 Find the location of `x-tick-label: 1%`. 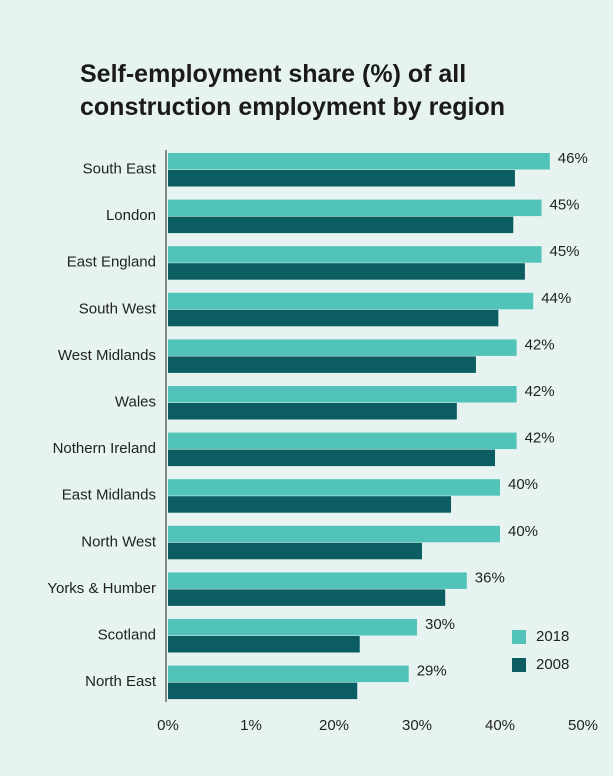

x-tick-label: 1% is located at coordinates (251, 725).